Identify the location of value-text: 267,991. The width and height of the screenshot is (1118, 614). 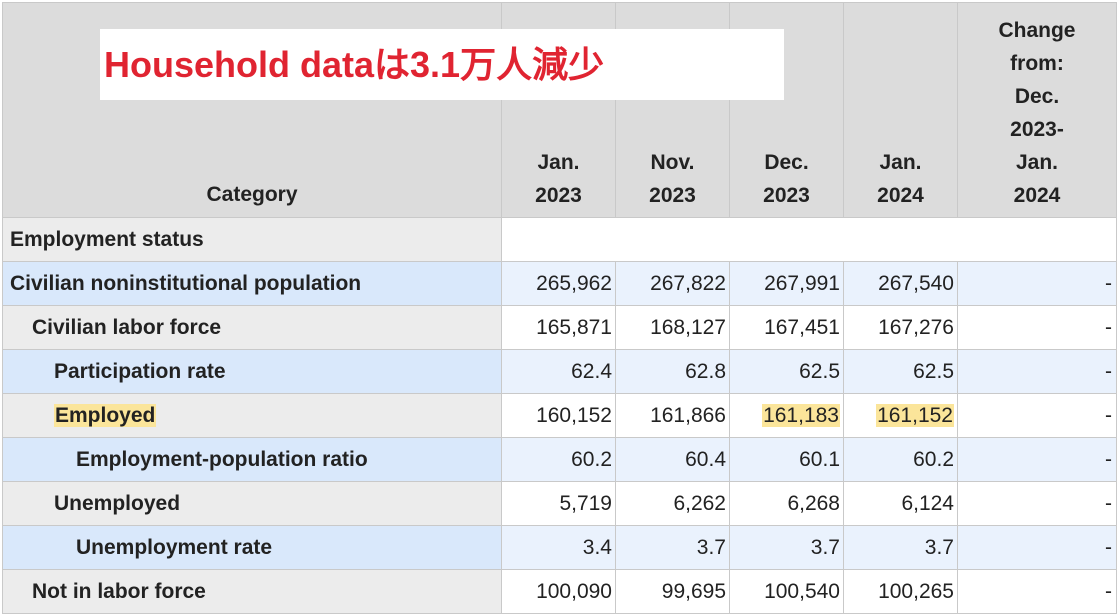
(802, 283).